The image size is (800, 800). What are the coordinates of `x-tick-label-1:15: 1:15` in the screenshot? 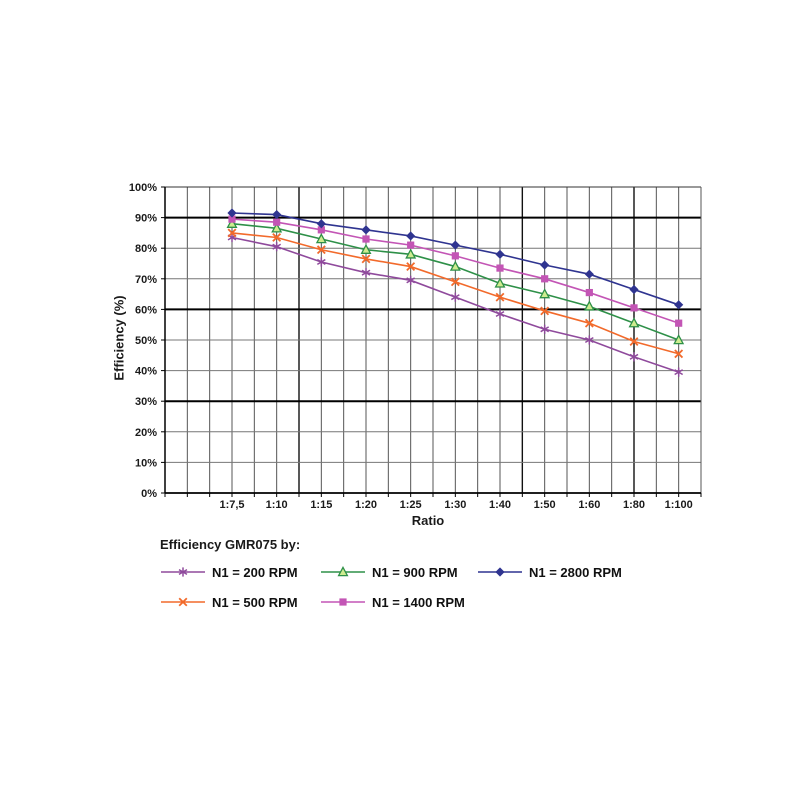 It's located at (321, 505).